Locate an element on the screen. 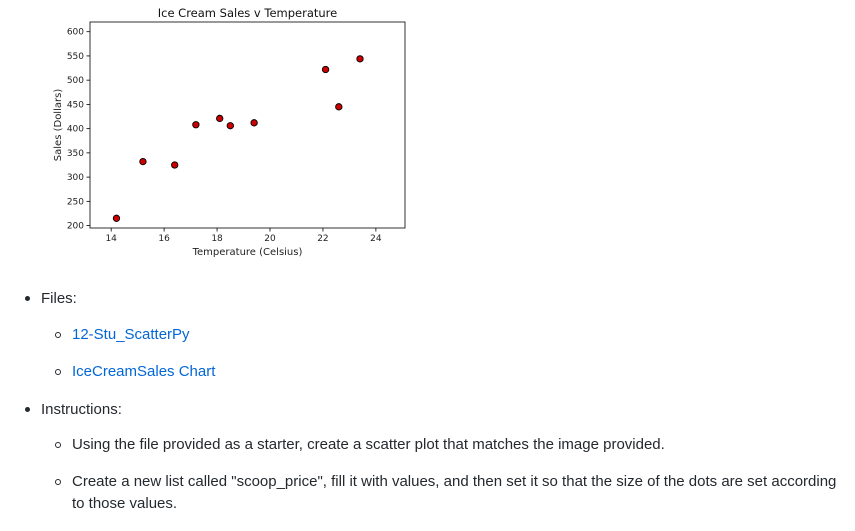  y-tick-label: 300 is located at coordinates (75, 178).